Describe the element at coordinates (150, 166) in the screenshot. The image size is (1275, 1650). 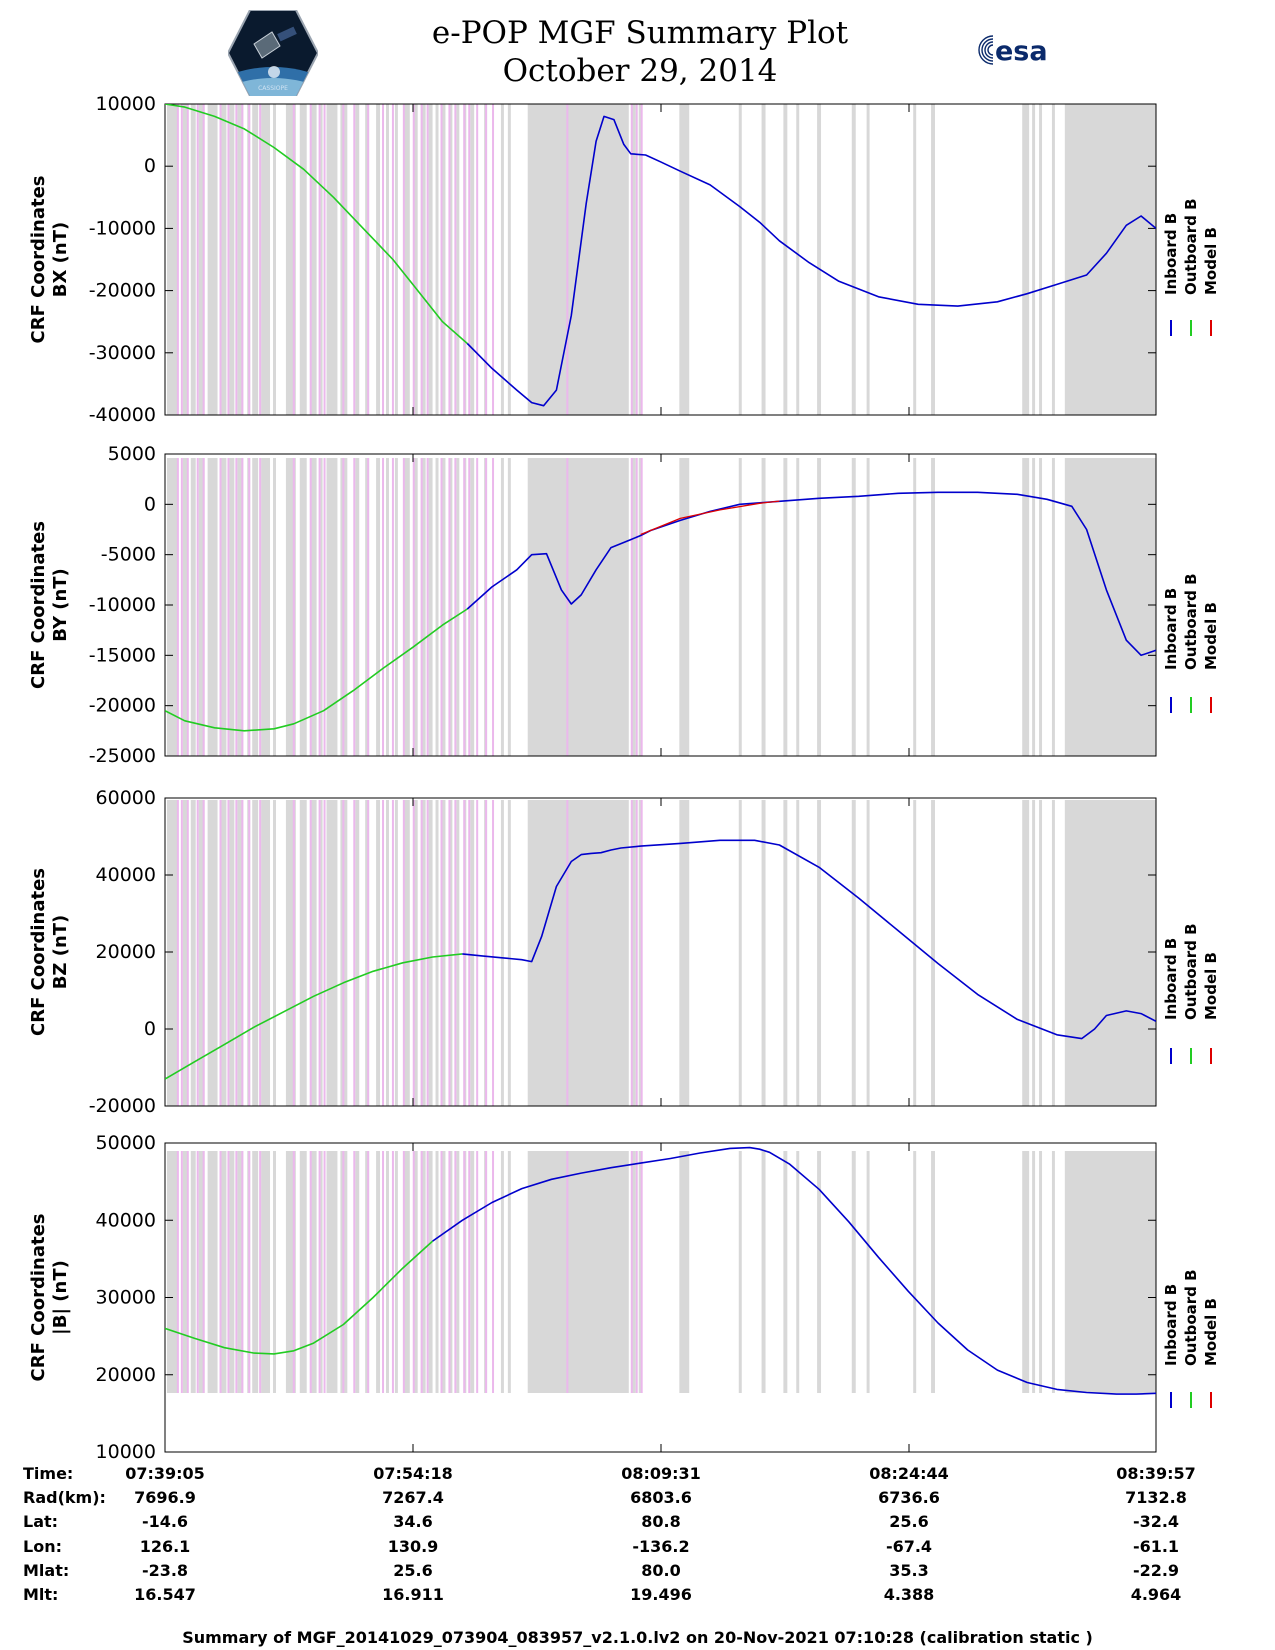
I see `y-tick-label: 0` at that location.